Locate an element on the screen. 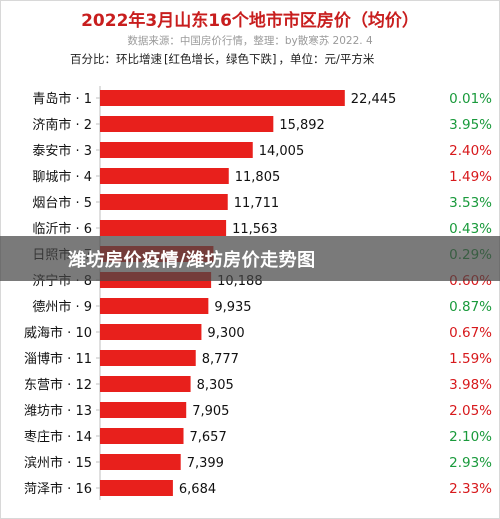  value-label: 11,563 is located at coordinates (254, 229).